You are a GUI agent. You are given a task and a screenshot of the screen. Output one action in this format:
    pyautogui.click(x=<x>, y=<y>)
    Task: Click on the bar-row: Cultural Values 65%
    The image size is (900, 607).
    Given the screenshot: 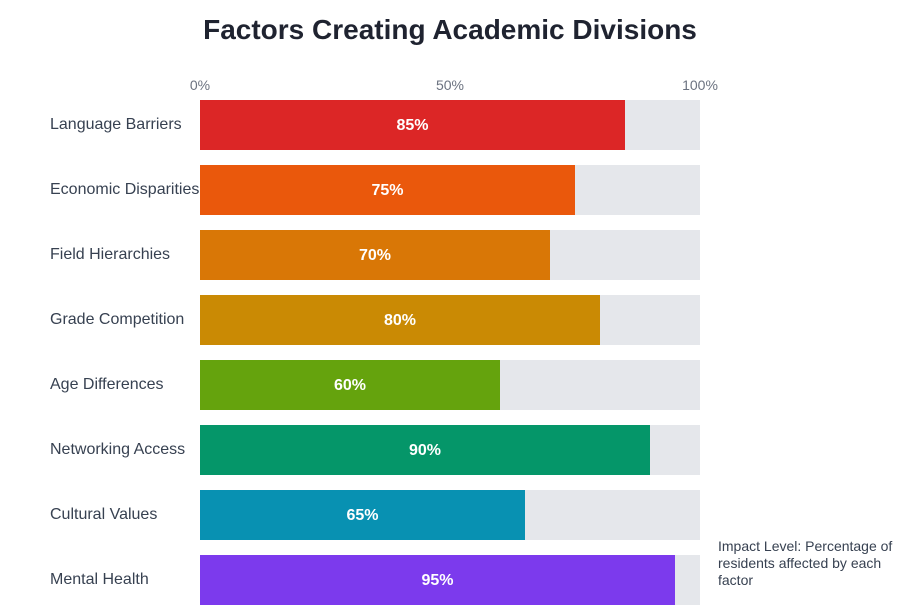 What is the action you would take?
    pyautogui.click(x=450, y=515)
    